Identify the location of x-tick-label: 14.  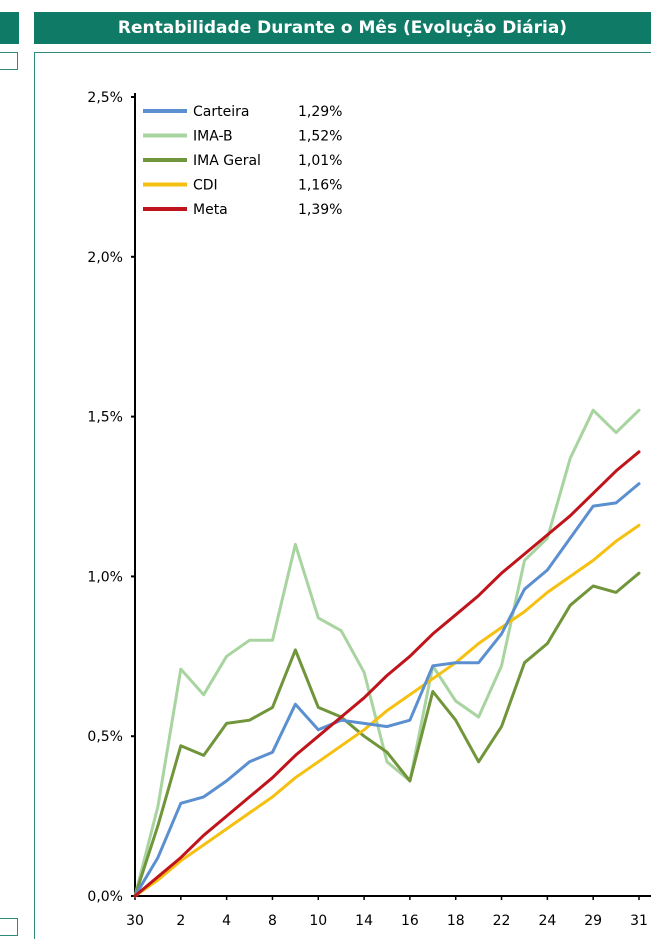
(364, 921).